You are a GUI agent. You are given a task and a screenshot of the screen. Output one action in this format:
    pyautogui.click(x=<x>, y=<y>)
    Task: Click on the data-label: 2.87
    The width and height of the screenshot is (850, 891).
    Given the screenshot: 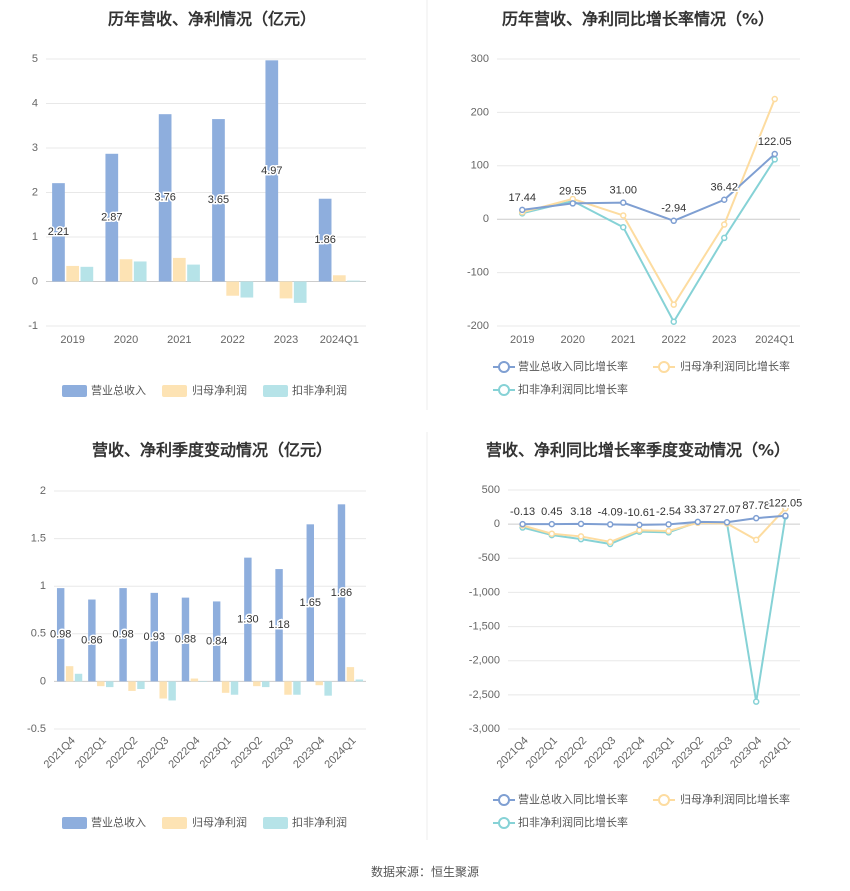 What is the action you would take?
    pyautogui.click(x=111, y=218)
    